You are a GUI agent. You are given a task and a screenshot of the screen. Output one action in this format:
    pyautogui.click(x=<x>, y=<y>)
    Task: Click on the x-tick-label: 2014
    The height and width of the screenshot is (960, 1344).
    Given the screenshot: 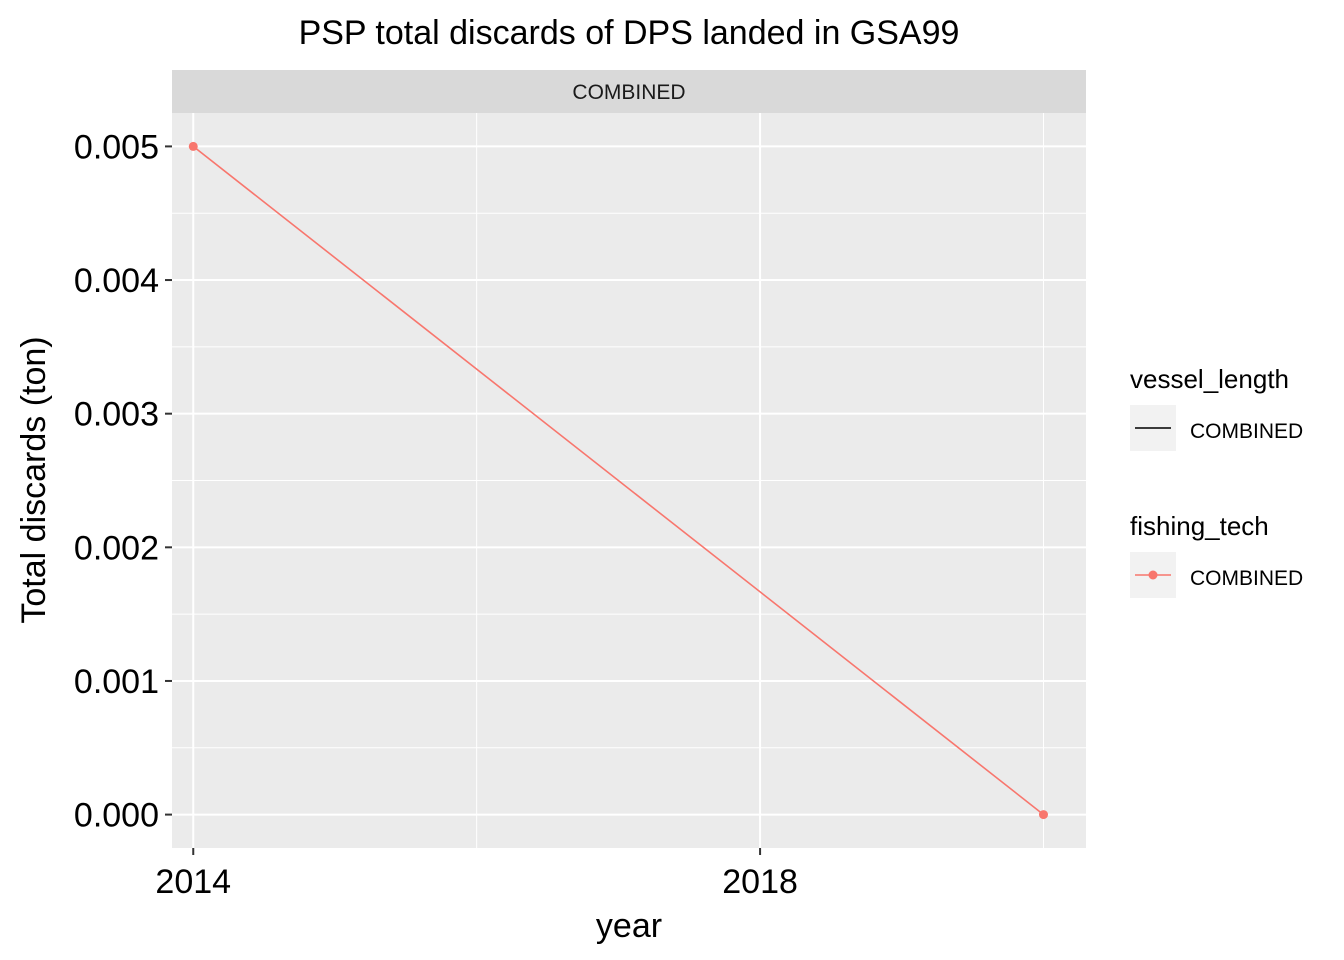 What is the action you would take?
    pyautogui.click(x=193, y=882)
    